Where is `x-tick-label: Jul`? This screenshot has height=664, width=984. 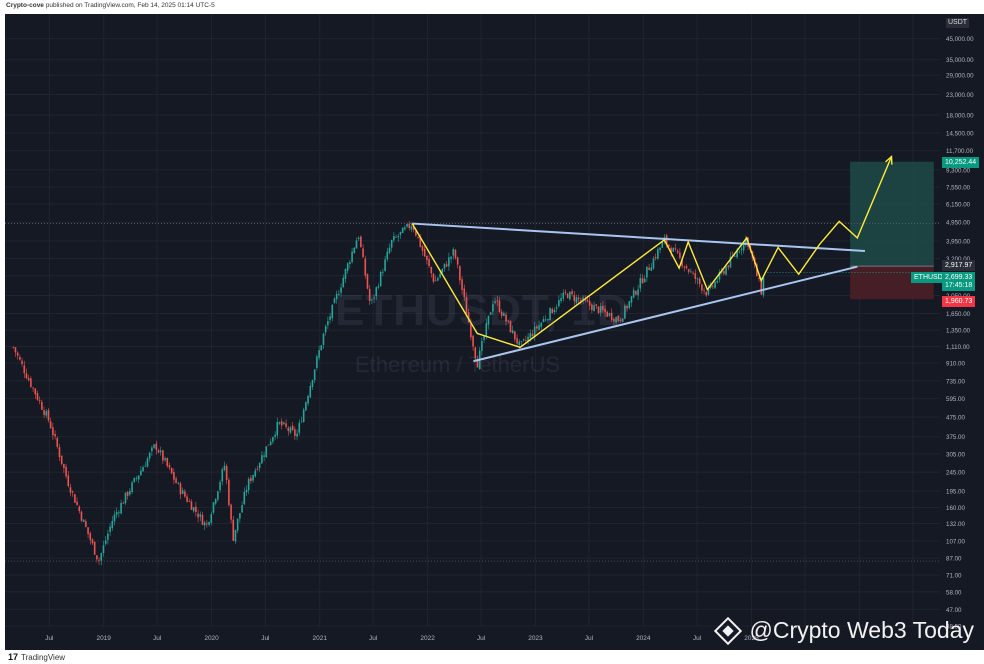
x-tick-label: Jul is located at coordinates (481, 638).